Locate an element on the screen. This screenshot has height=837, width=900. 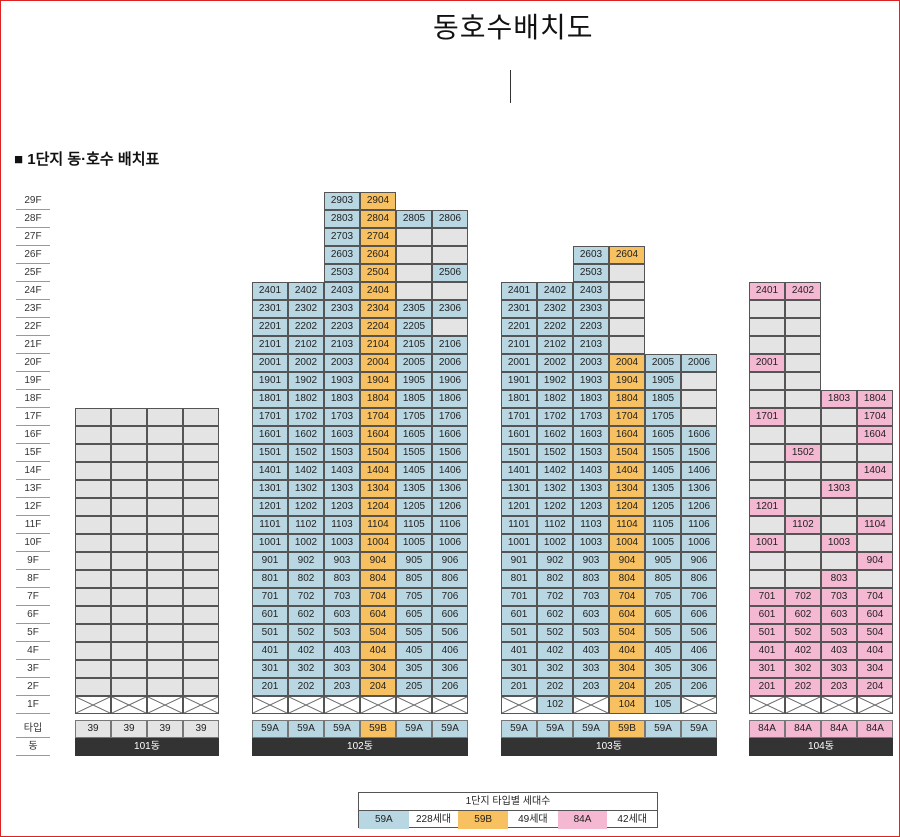
type-row-label: 타입 is located at coordinates (33, 729).